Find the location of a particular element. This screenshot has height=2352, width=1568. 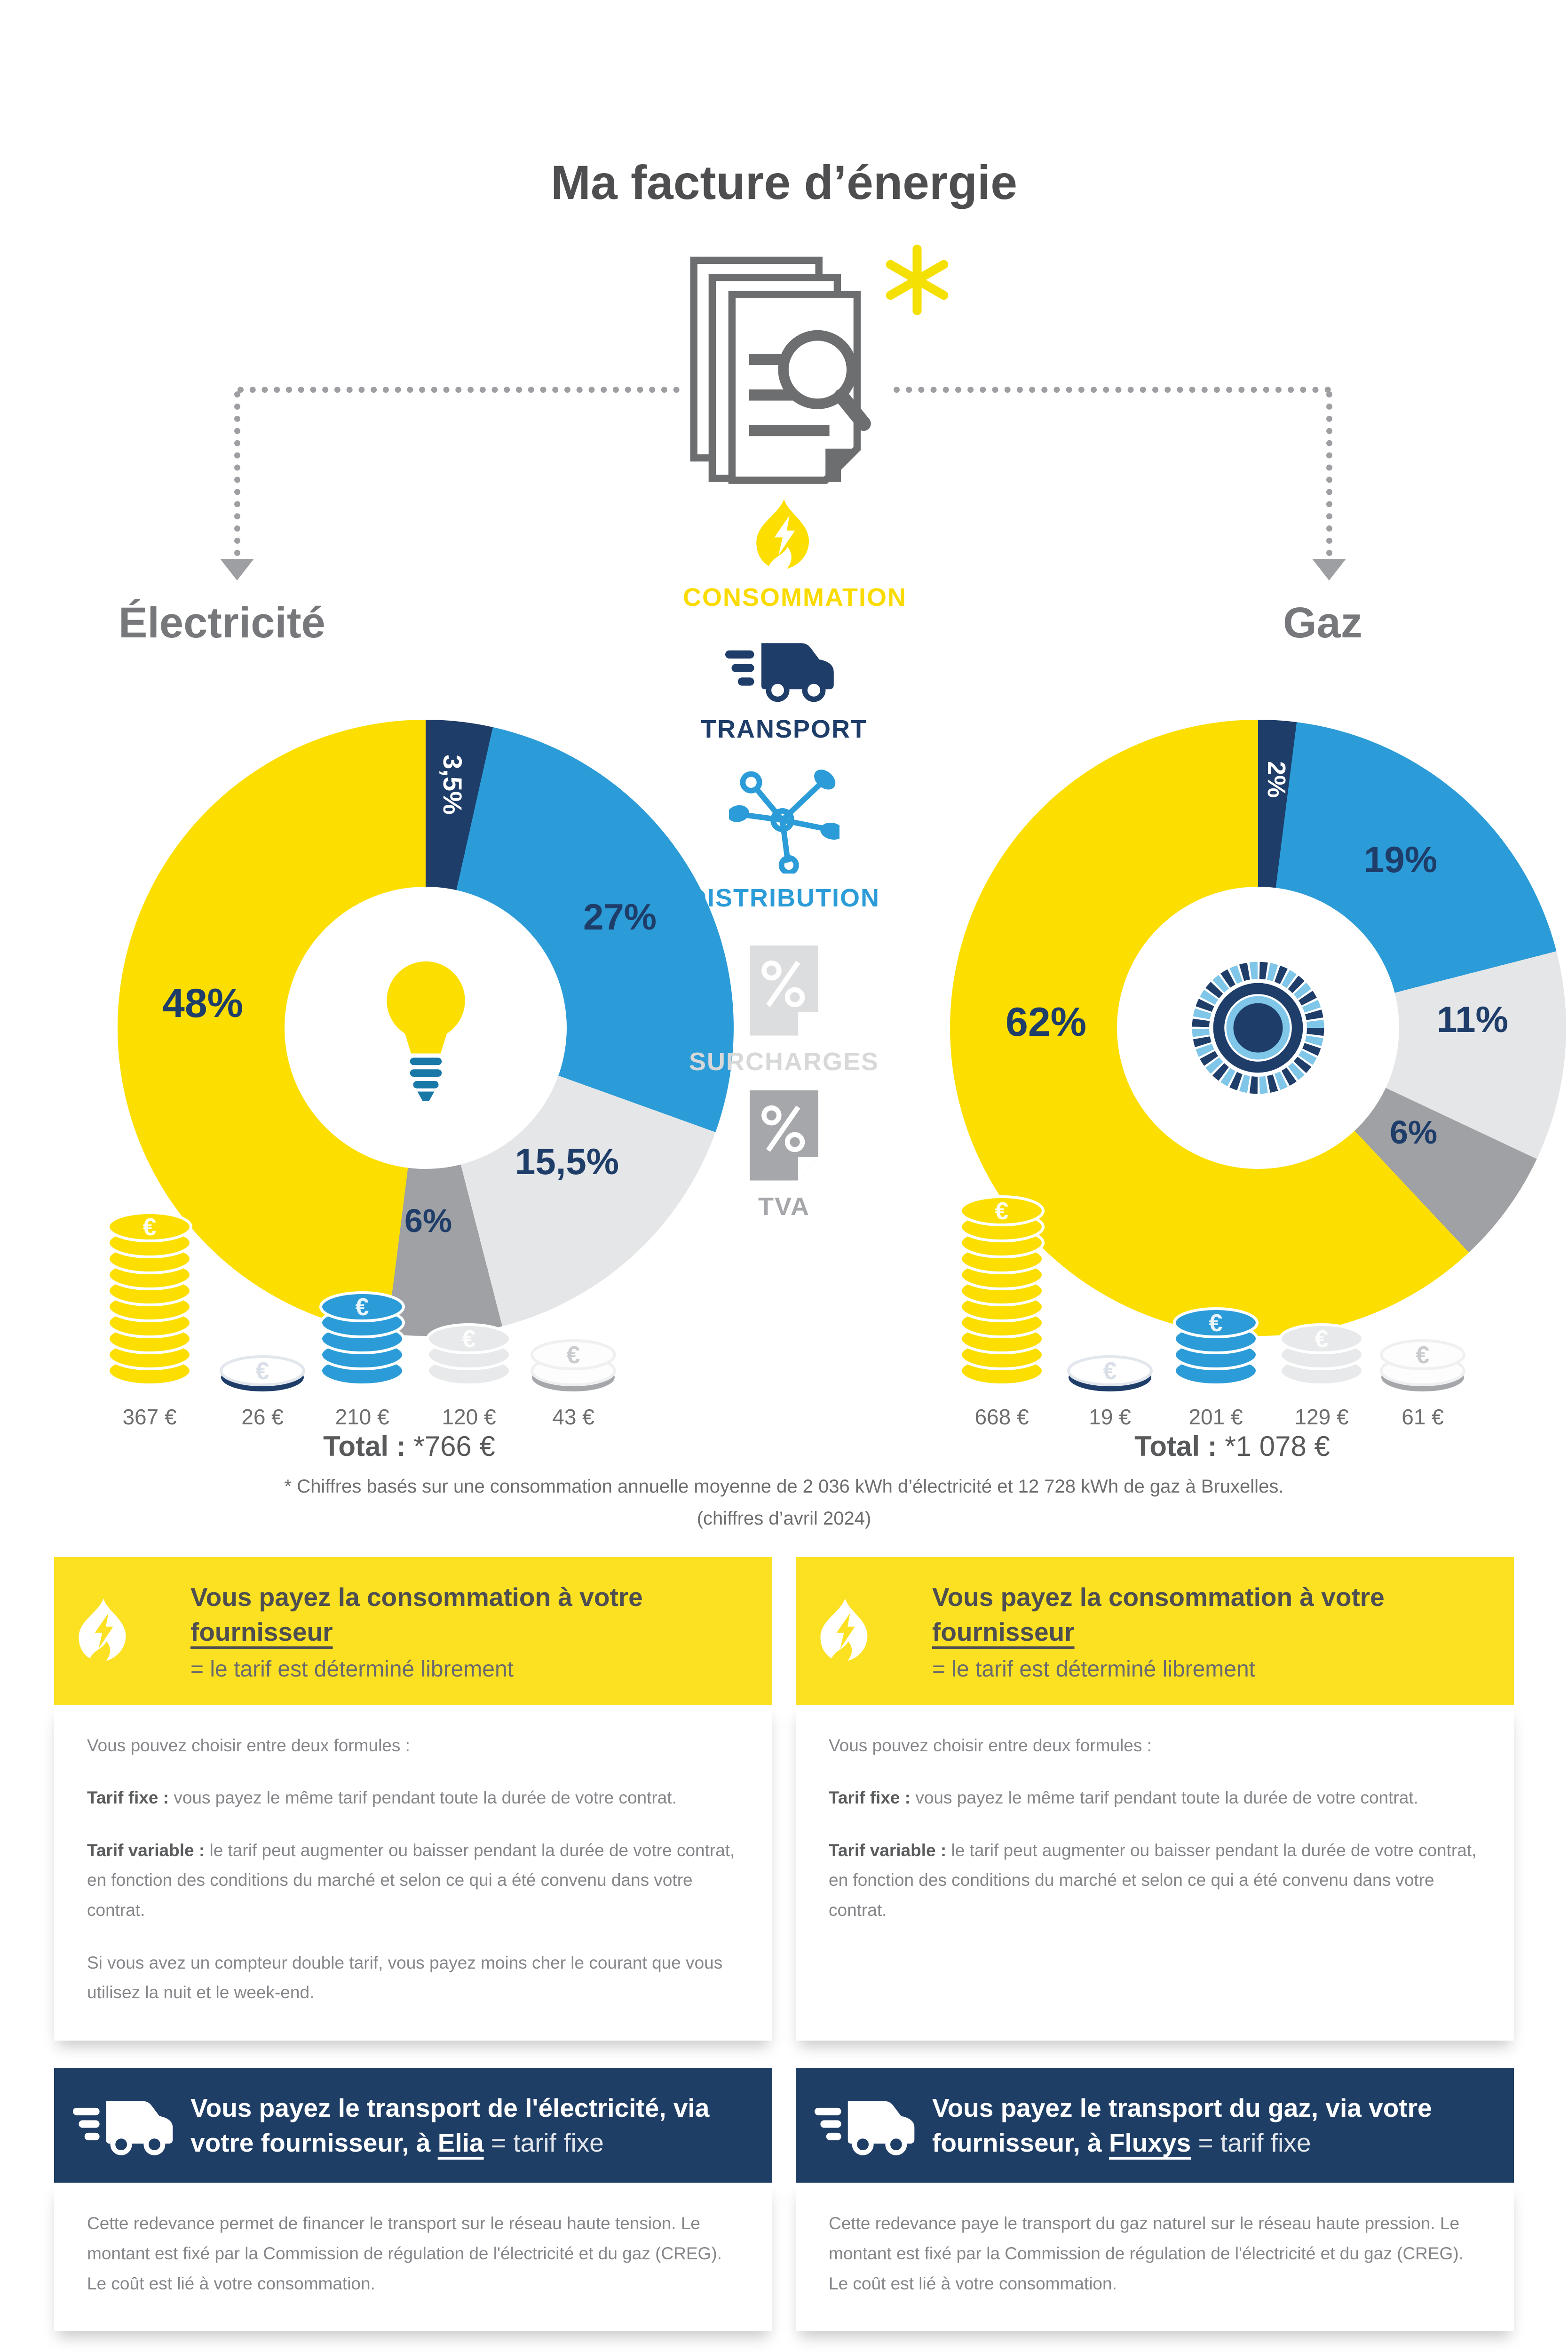

network-icon is located at coordinates (784, 818).